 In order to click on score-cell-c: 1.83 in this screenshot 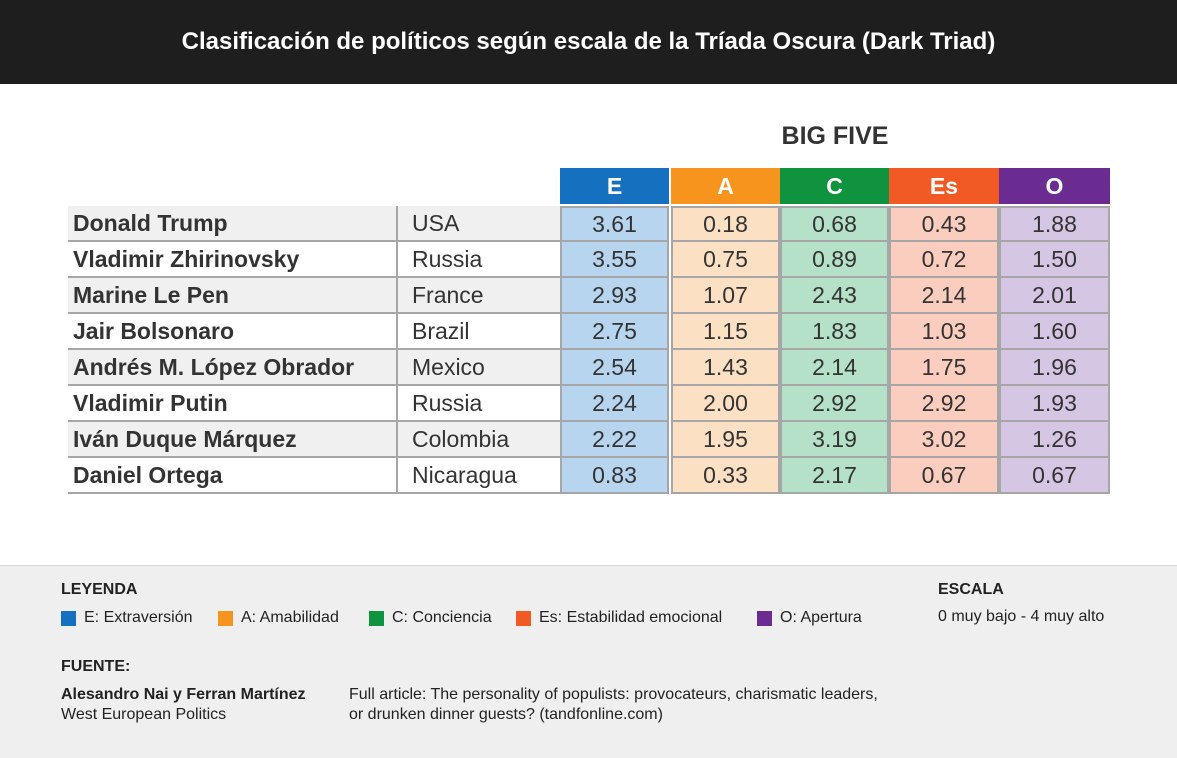, I will do `click(834, 331)`.